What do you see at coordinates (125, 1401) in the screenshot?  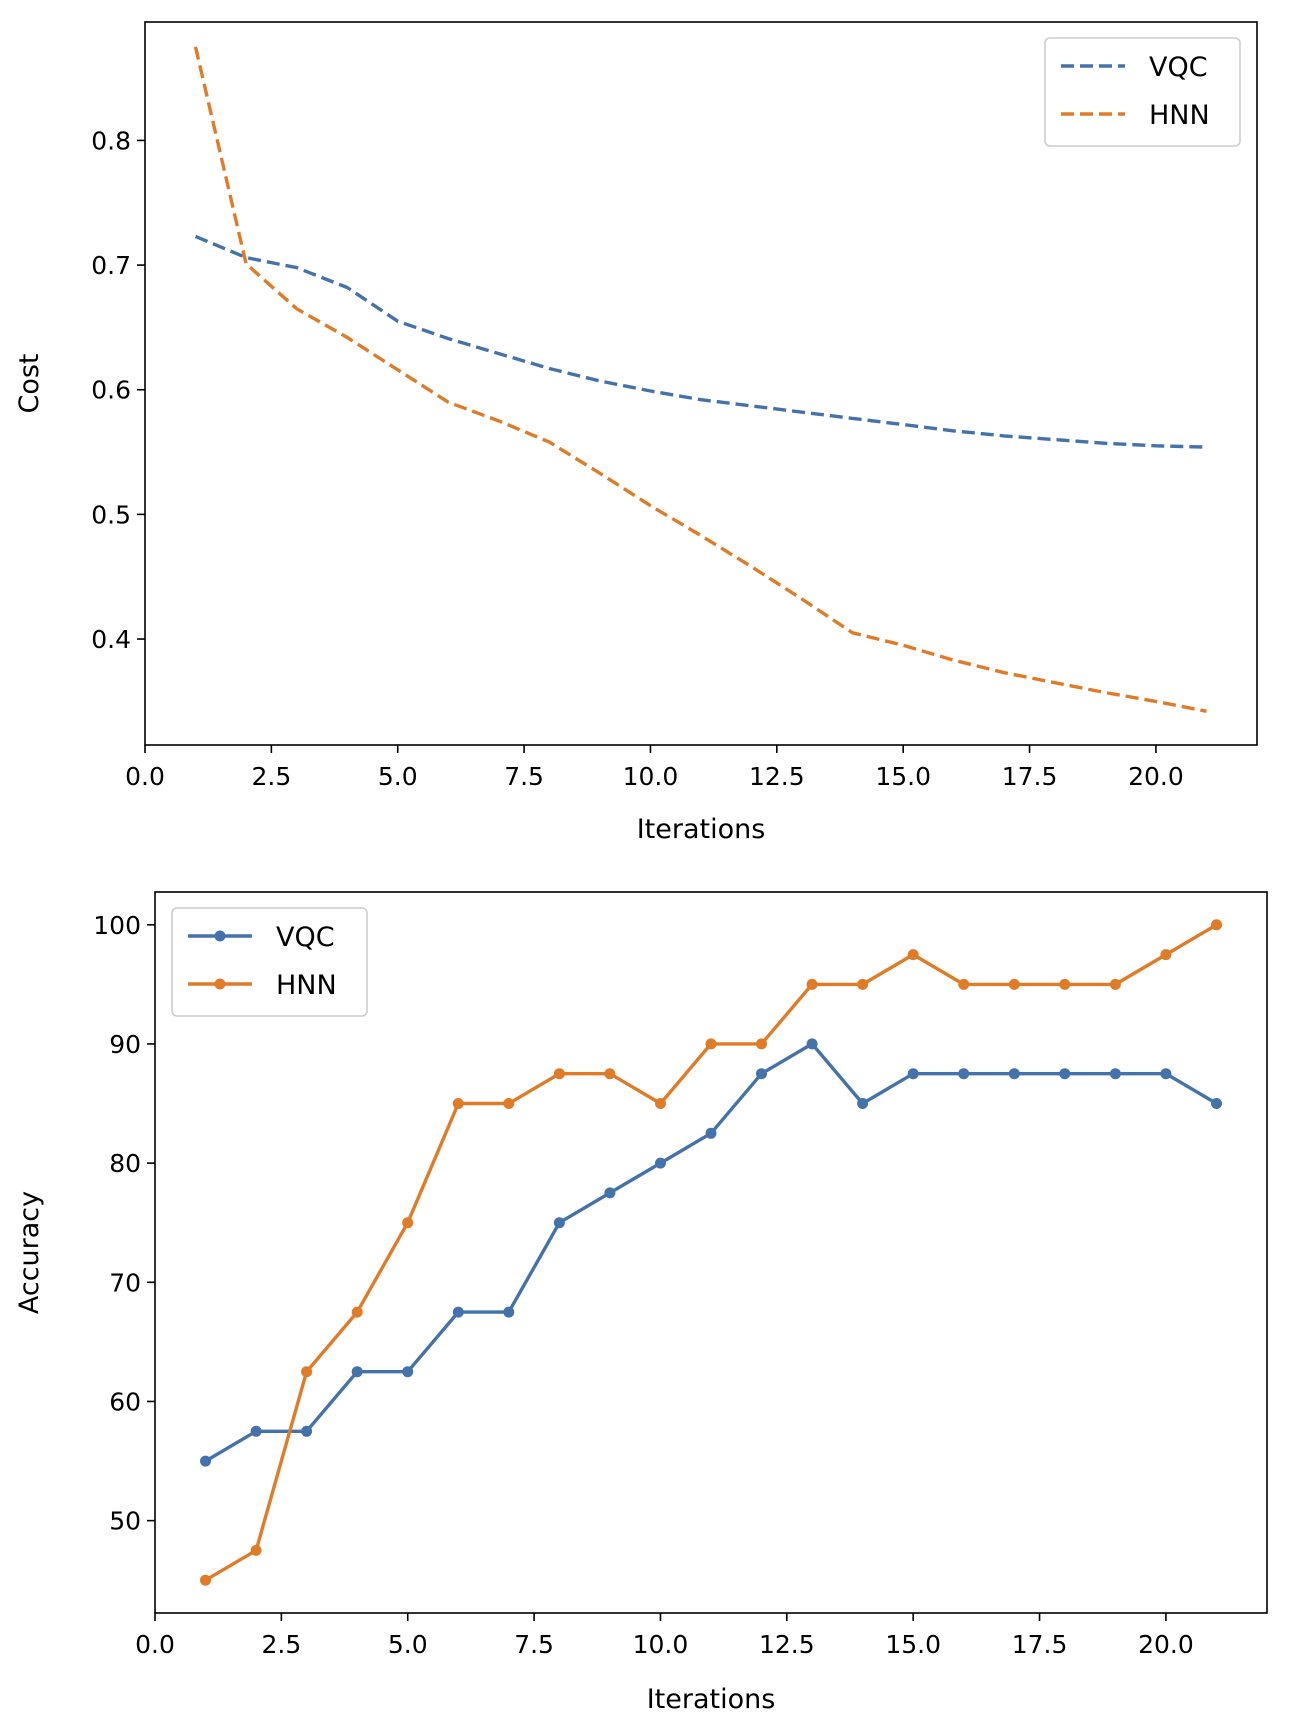 I see `y-tick-label: 60` at bounding box center [125, 1401].